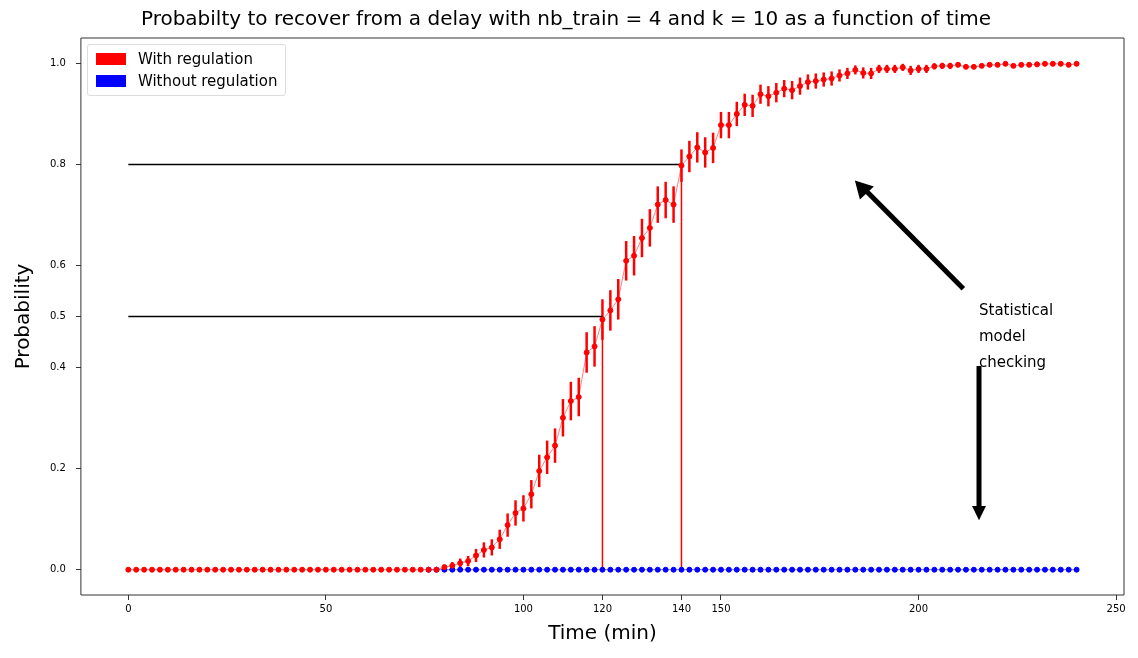 The height and width of the screenshot is (658, 1138). I want to click on y-tick-label: 0.5, so click(58, 316).